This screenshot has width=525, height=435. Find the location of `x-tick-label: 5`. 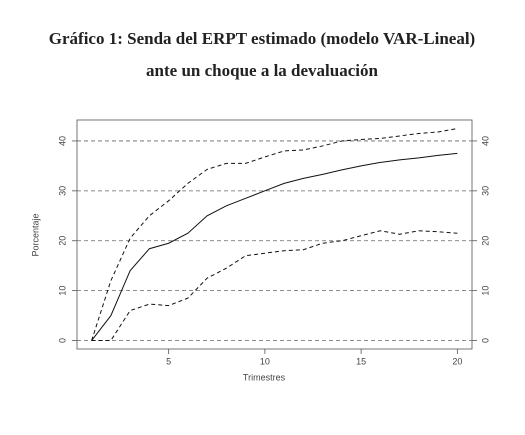

x-tick-label: 5 is located at coordinates (168, 361).